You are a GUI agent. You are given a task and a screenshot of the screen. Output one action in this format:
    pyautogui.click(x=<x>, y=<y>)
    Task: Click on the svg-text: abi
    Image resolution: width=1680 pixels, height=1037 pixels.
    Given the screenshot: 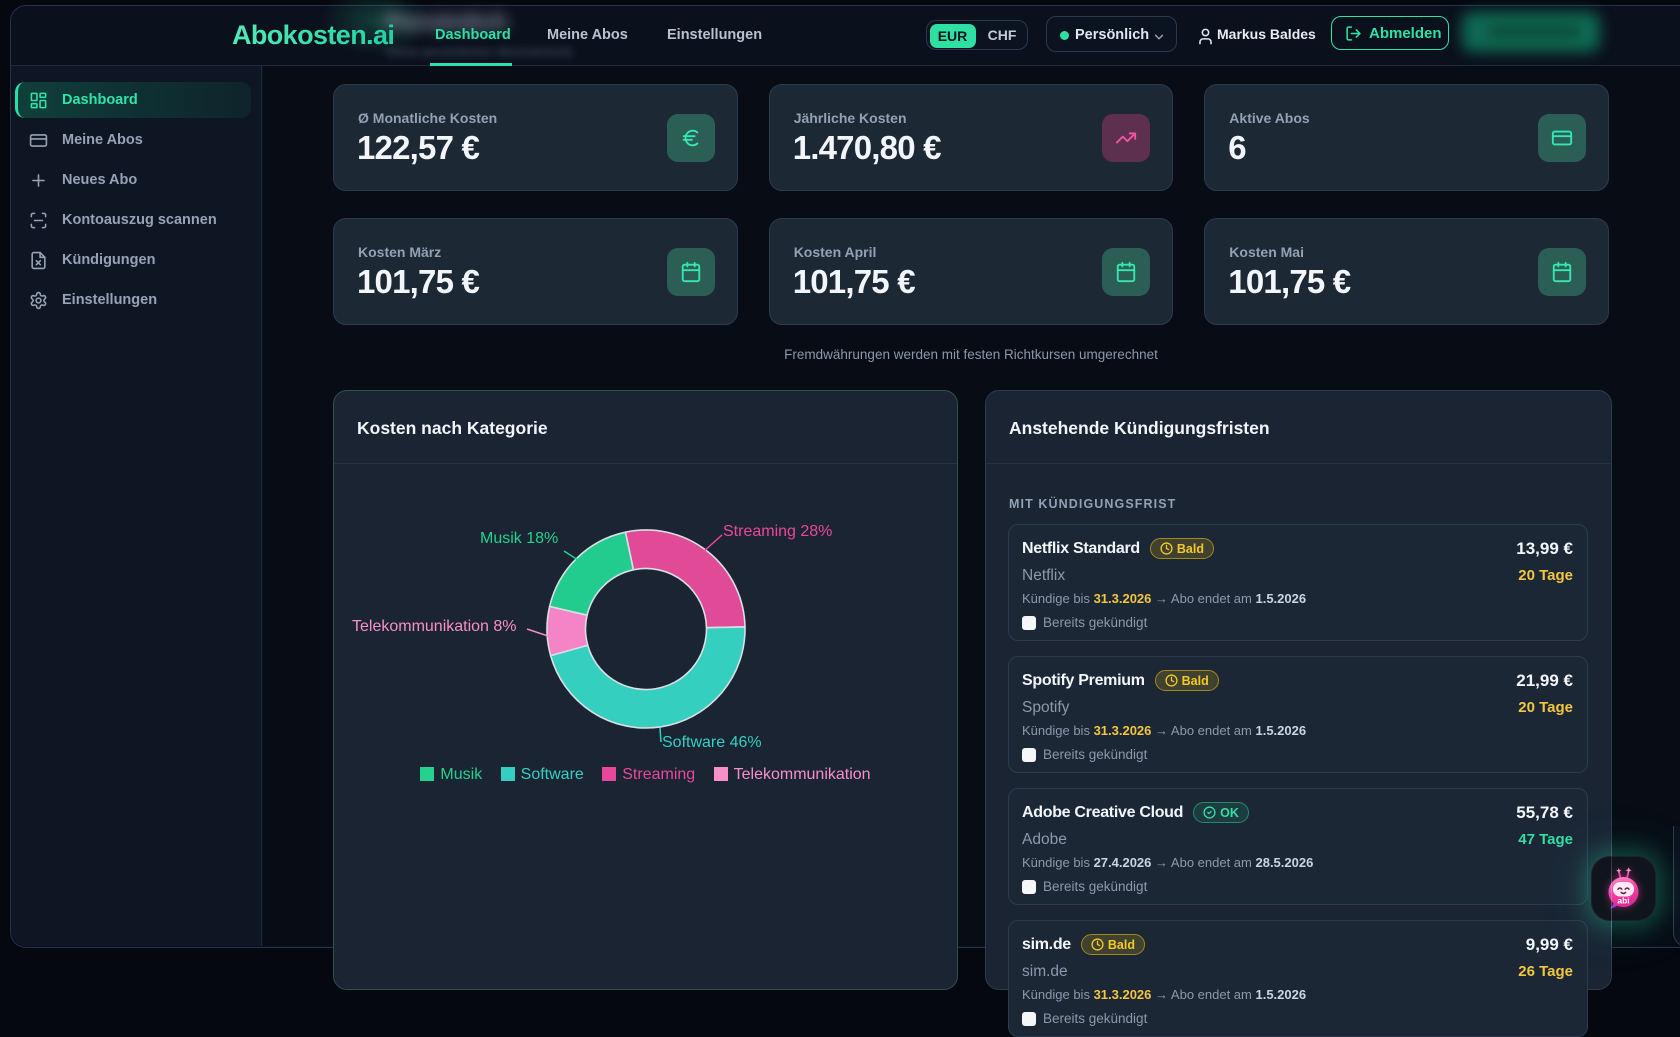 What is the action you would take?
    pyautogui.click(x=1623, y=901)
    